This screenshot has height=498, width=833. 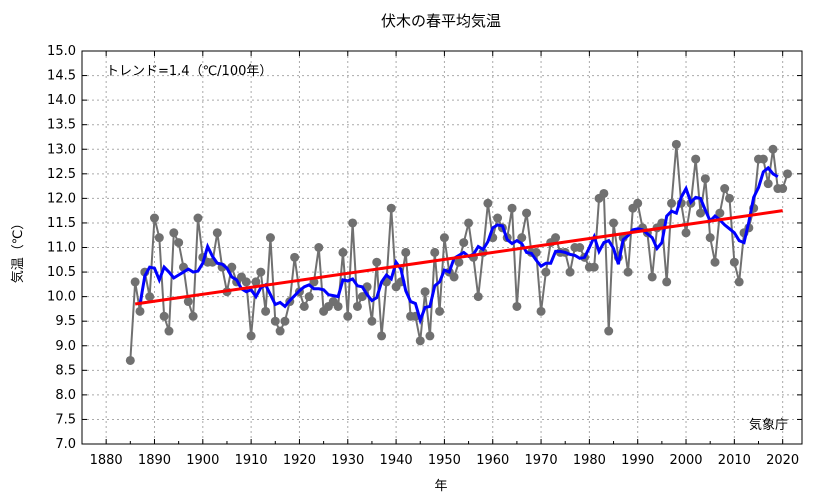 I want to click on y-tick-label: 7.0, so click(x=65, y=444).